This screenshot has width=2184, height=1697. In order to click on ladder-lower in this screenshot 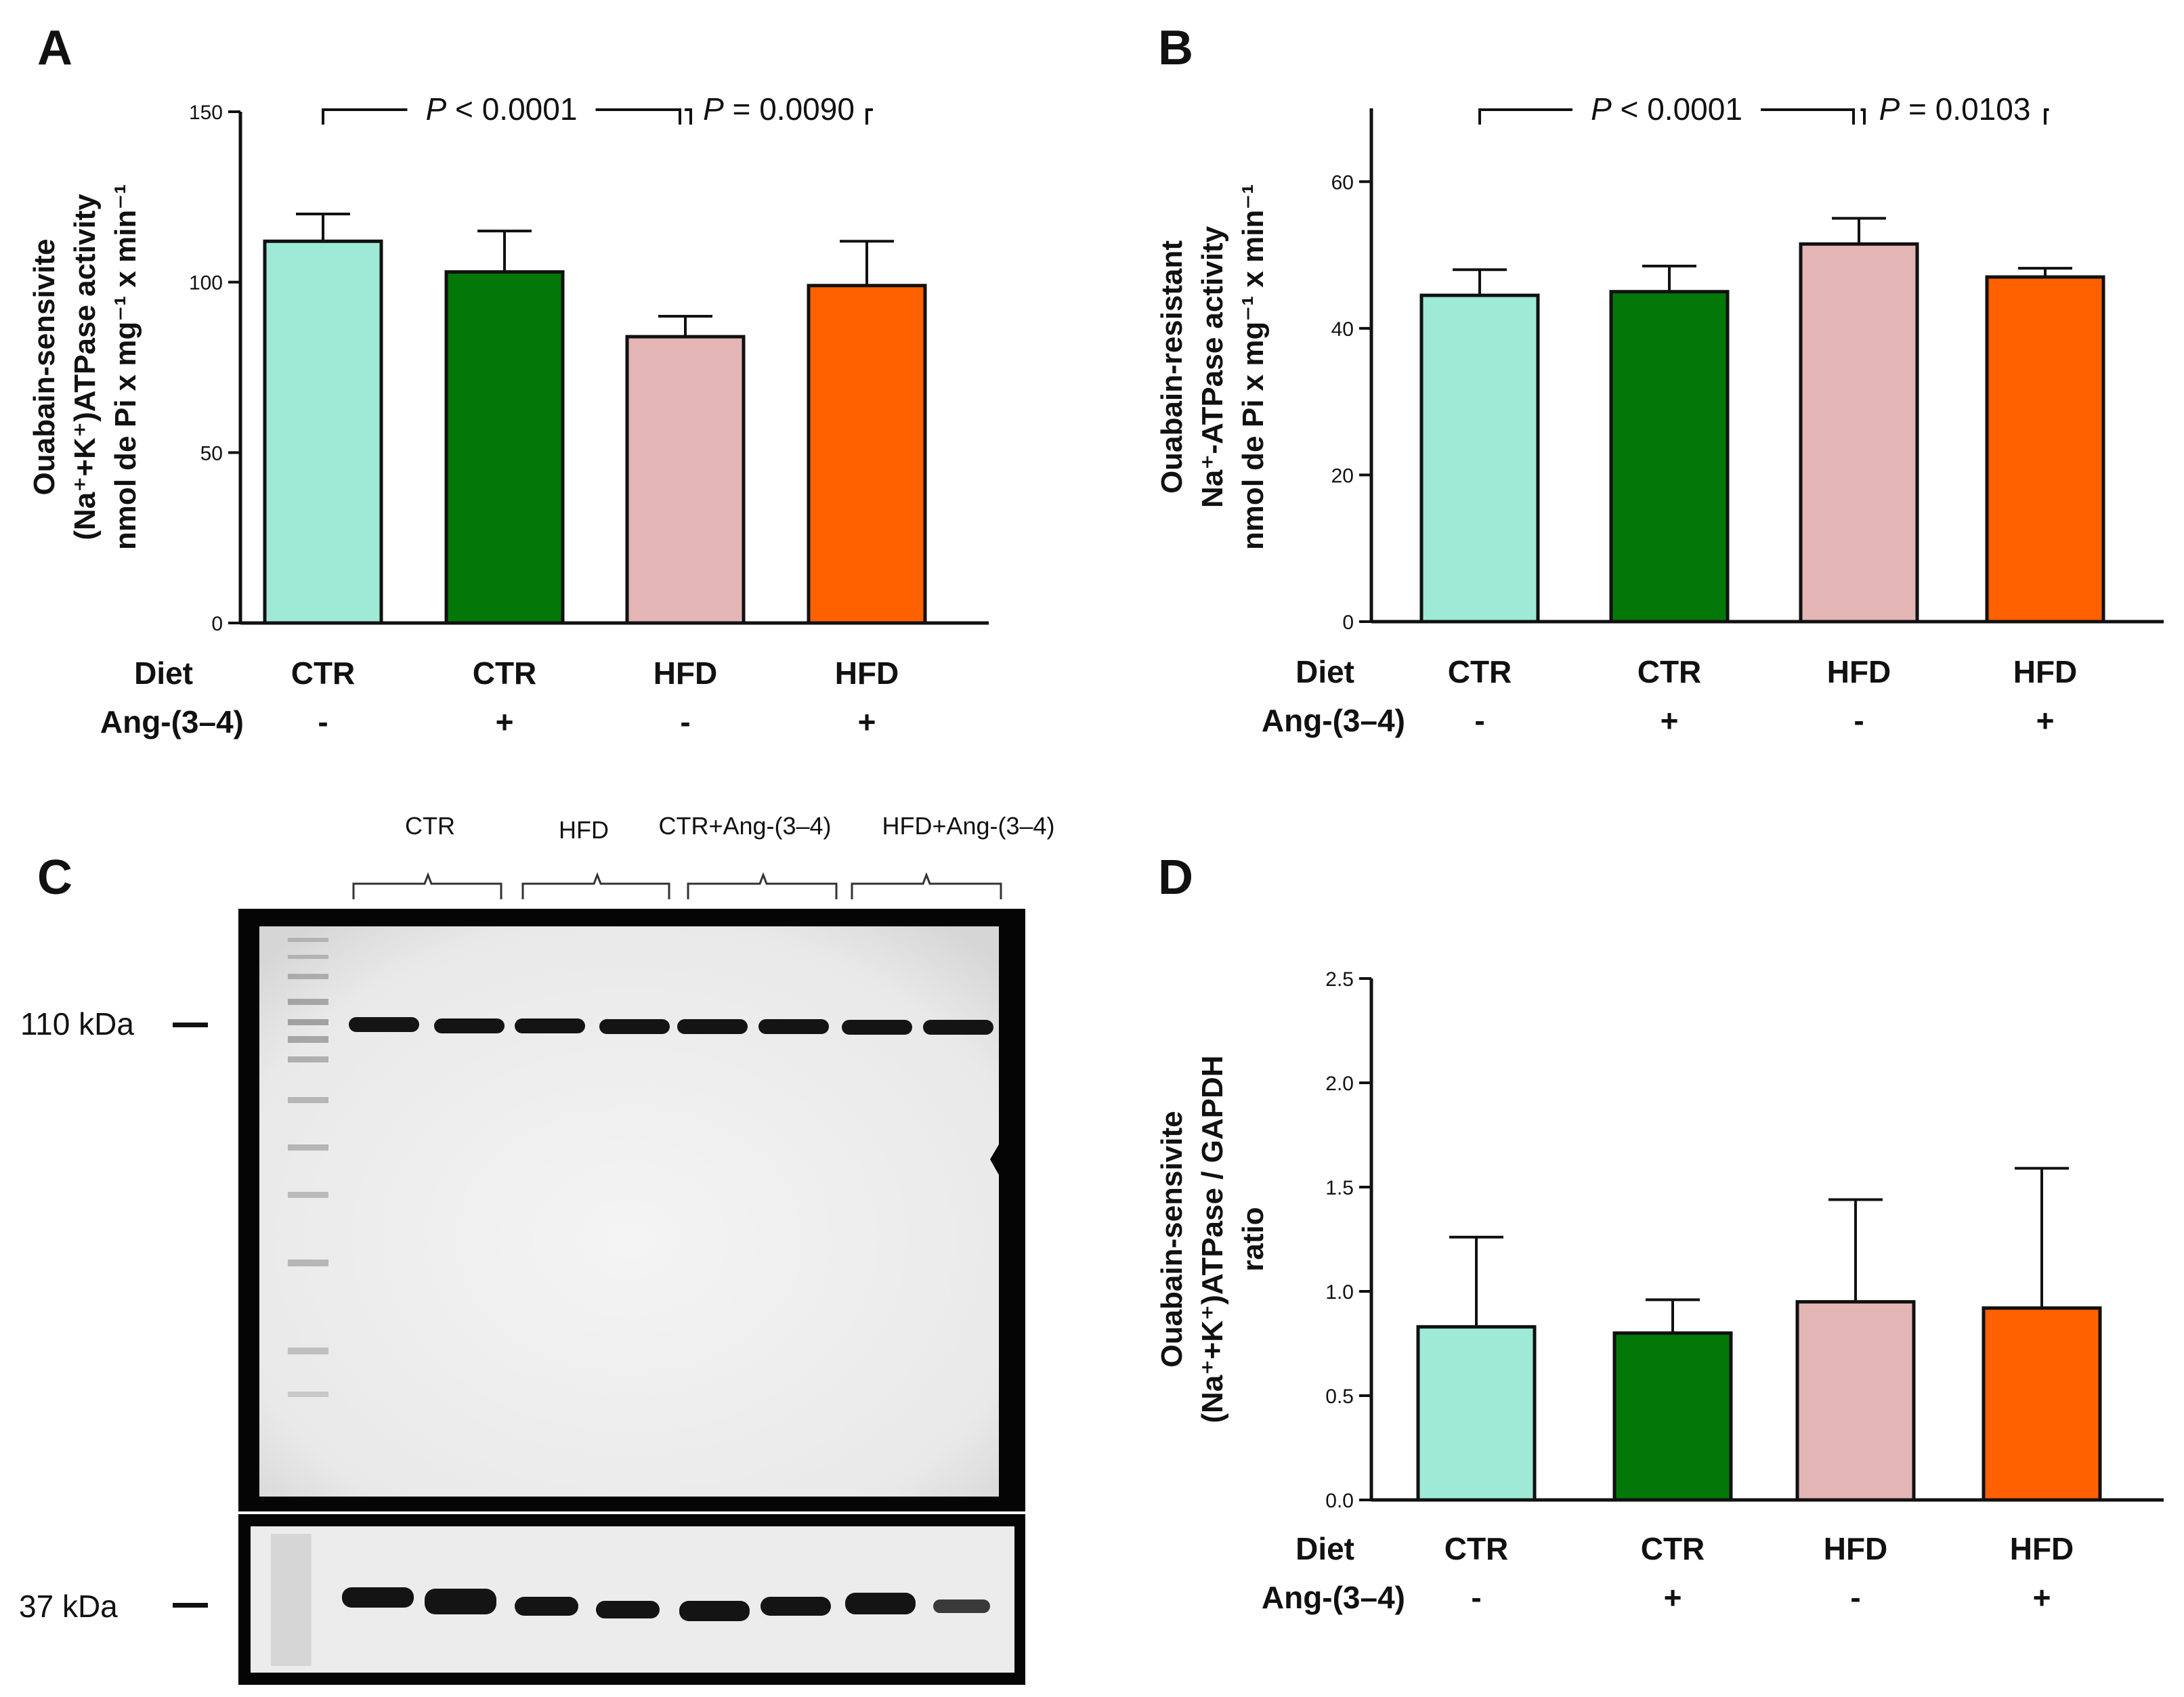, I will do `click(291, 1600)`.